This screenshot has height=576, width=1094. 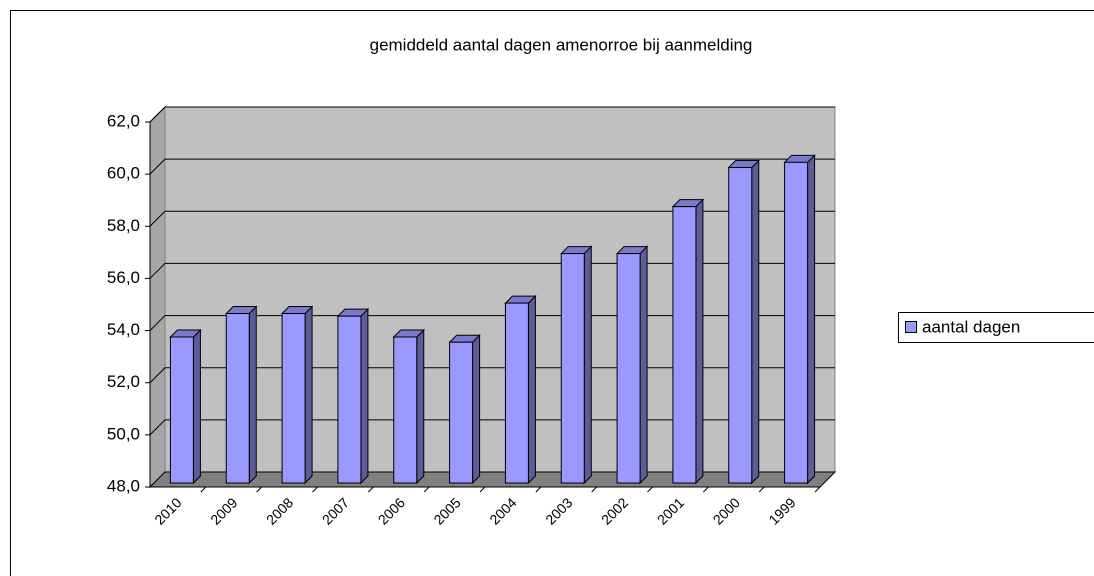 I want to click on y-tick-label: 48,0, so click(x=123, y=485).